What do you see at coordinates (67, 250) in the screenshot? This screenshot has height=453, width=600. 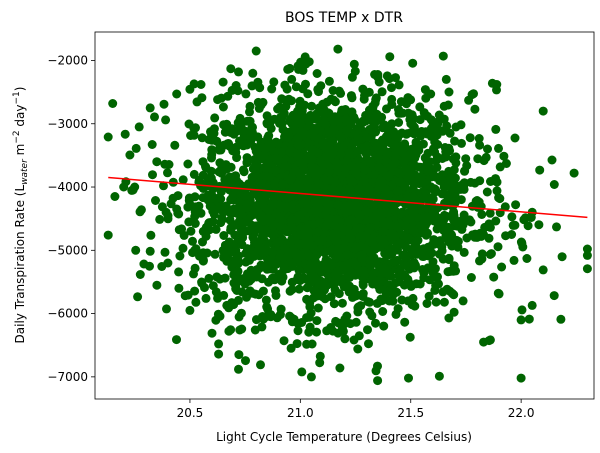 I see `y-tick-label: −5000` at bounding box center [67, 250].